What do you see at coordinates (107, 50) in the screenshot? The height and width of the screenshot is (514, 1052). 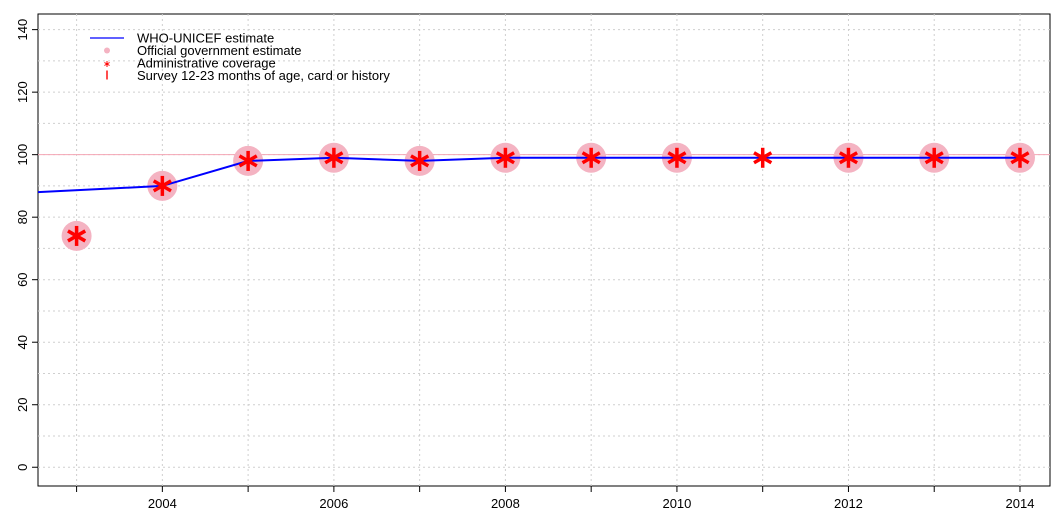 I see `legend-circle-swatch` at bounding box center [107, 50].